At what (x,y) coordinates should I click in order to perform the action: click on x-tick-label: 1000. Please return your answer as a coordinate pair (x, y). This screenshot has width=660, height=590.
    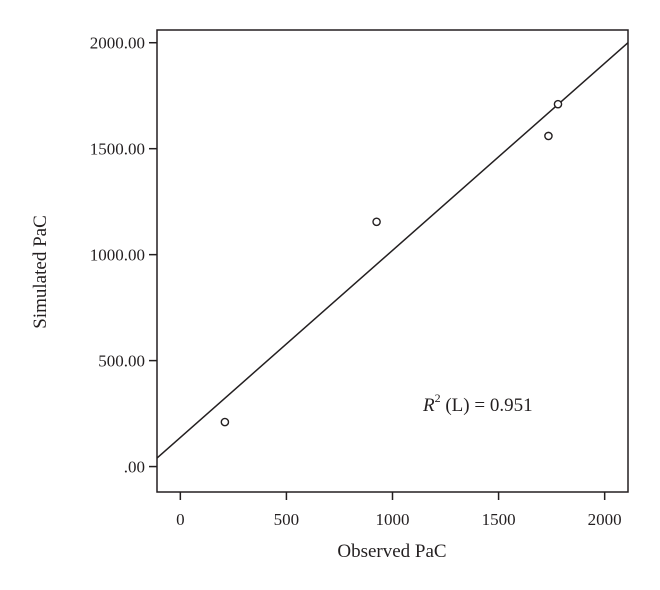
    Looking at the image, I should click on (393, 519).